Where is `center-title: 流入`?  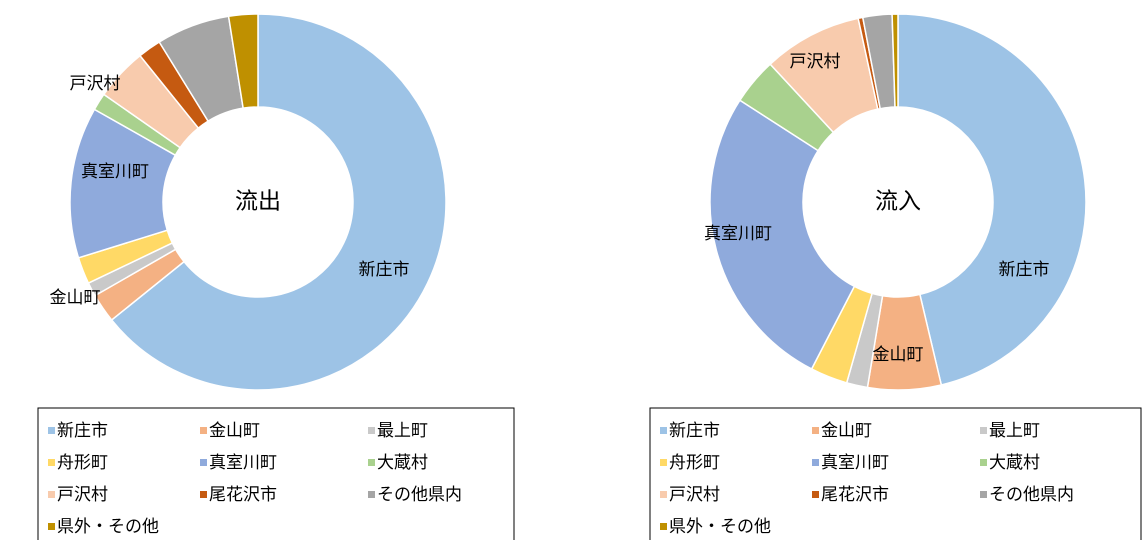
center-title: 流入 is located at coordinates (898, 202).